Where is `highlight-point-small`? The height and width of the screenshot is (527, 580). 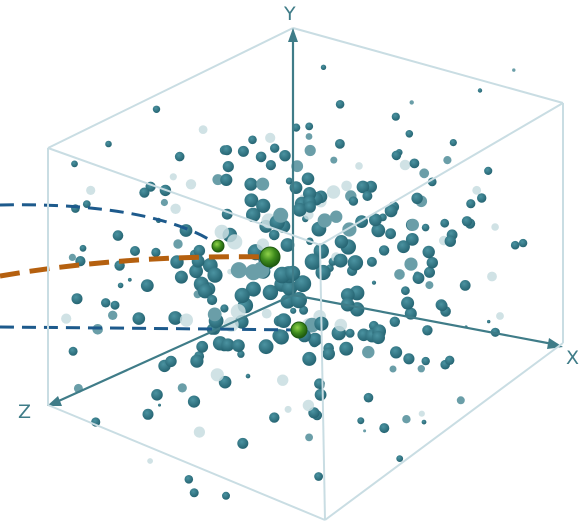
highlight-point-small is located at coordinates (218, 246).